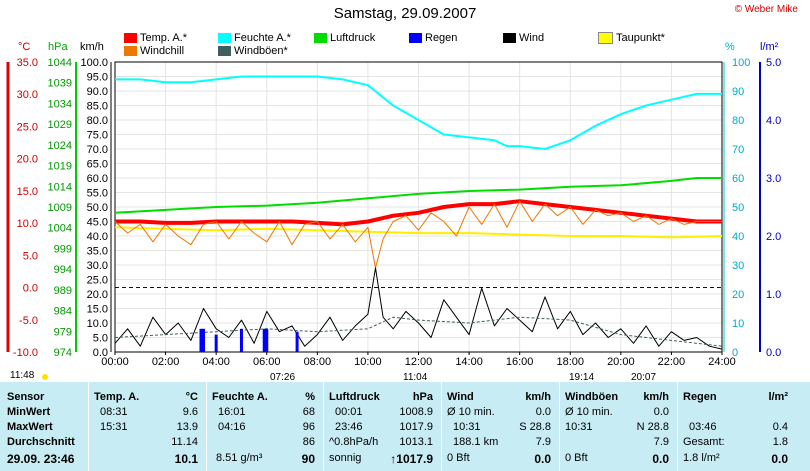 This screenshot has height=471, width=810. Describe the element at coordinates (349, 427) in the screenshot. I see `pressure-max-time: 23:46` at that location.